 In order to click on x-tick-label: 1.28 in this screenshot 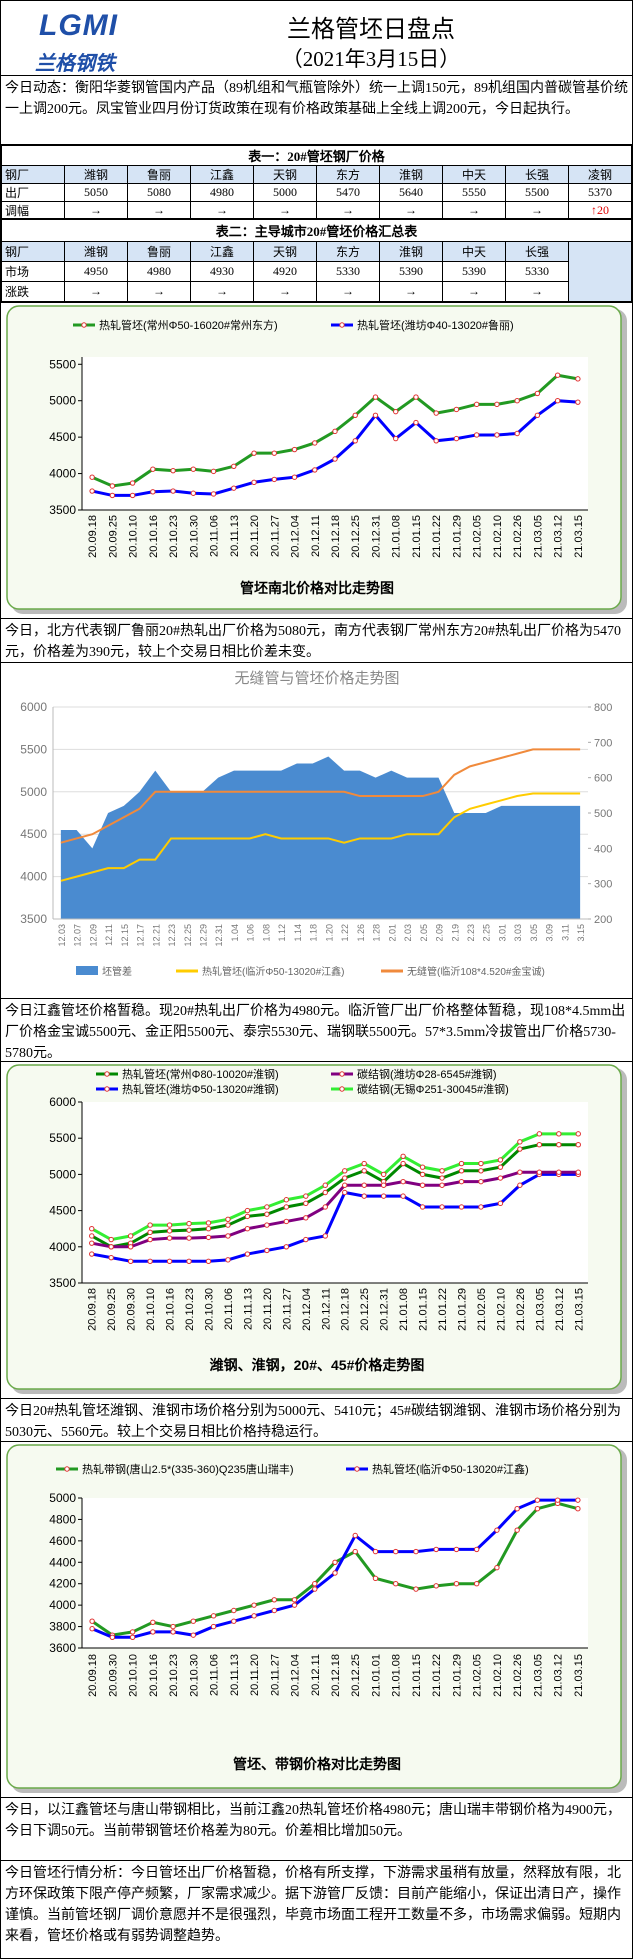, I will do `click(377, 933)`.